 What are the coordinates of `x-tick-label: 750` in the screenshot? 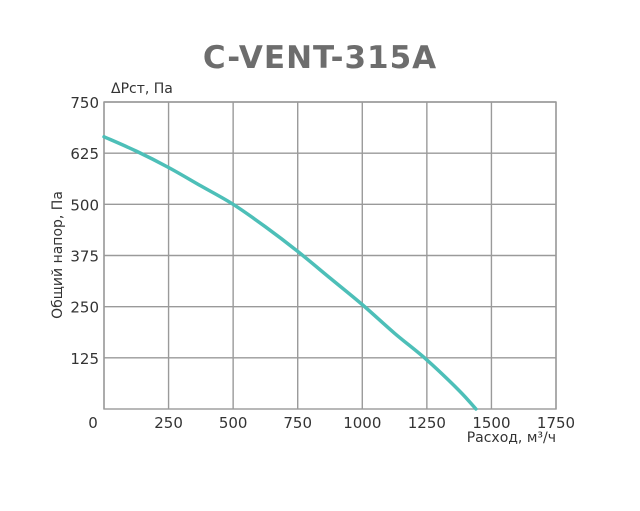 It's located at (297, 423).